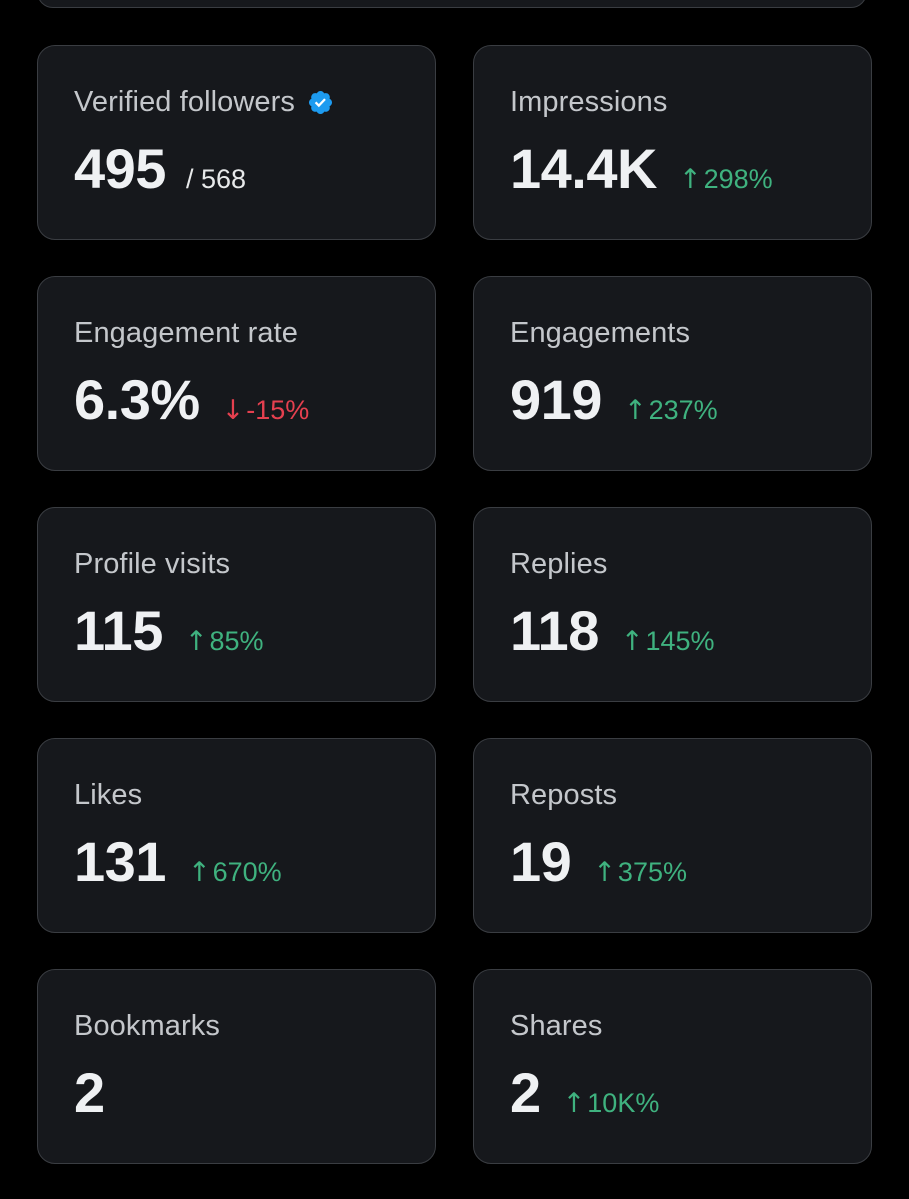 The height and width of the screenshot is (1199, 909). What do you see at coordinates (725, 179) in the screenshot?
I see `metric-change: ↑ 298%` at bounding box center [725, 179].